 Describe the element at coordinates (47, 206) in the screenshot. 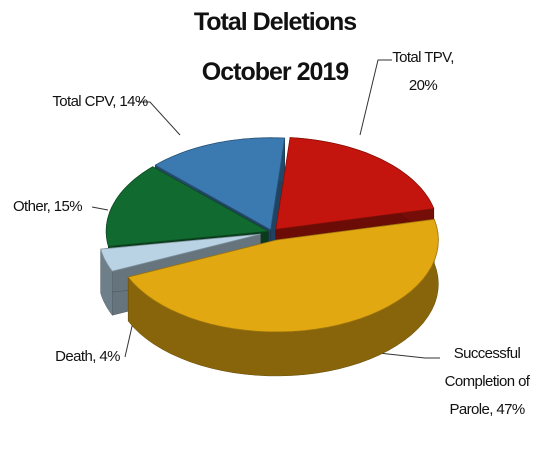

I see `data-label: Other, 15%` at that location.